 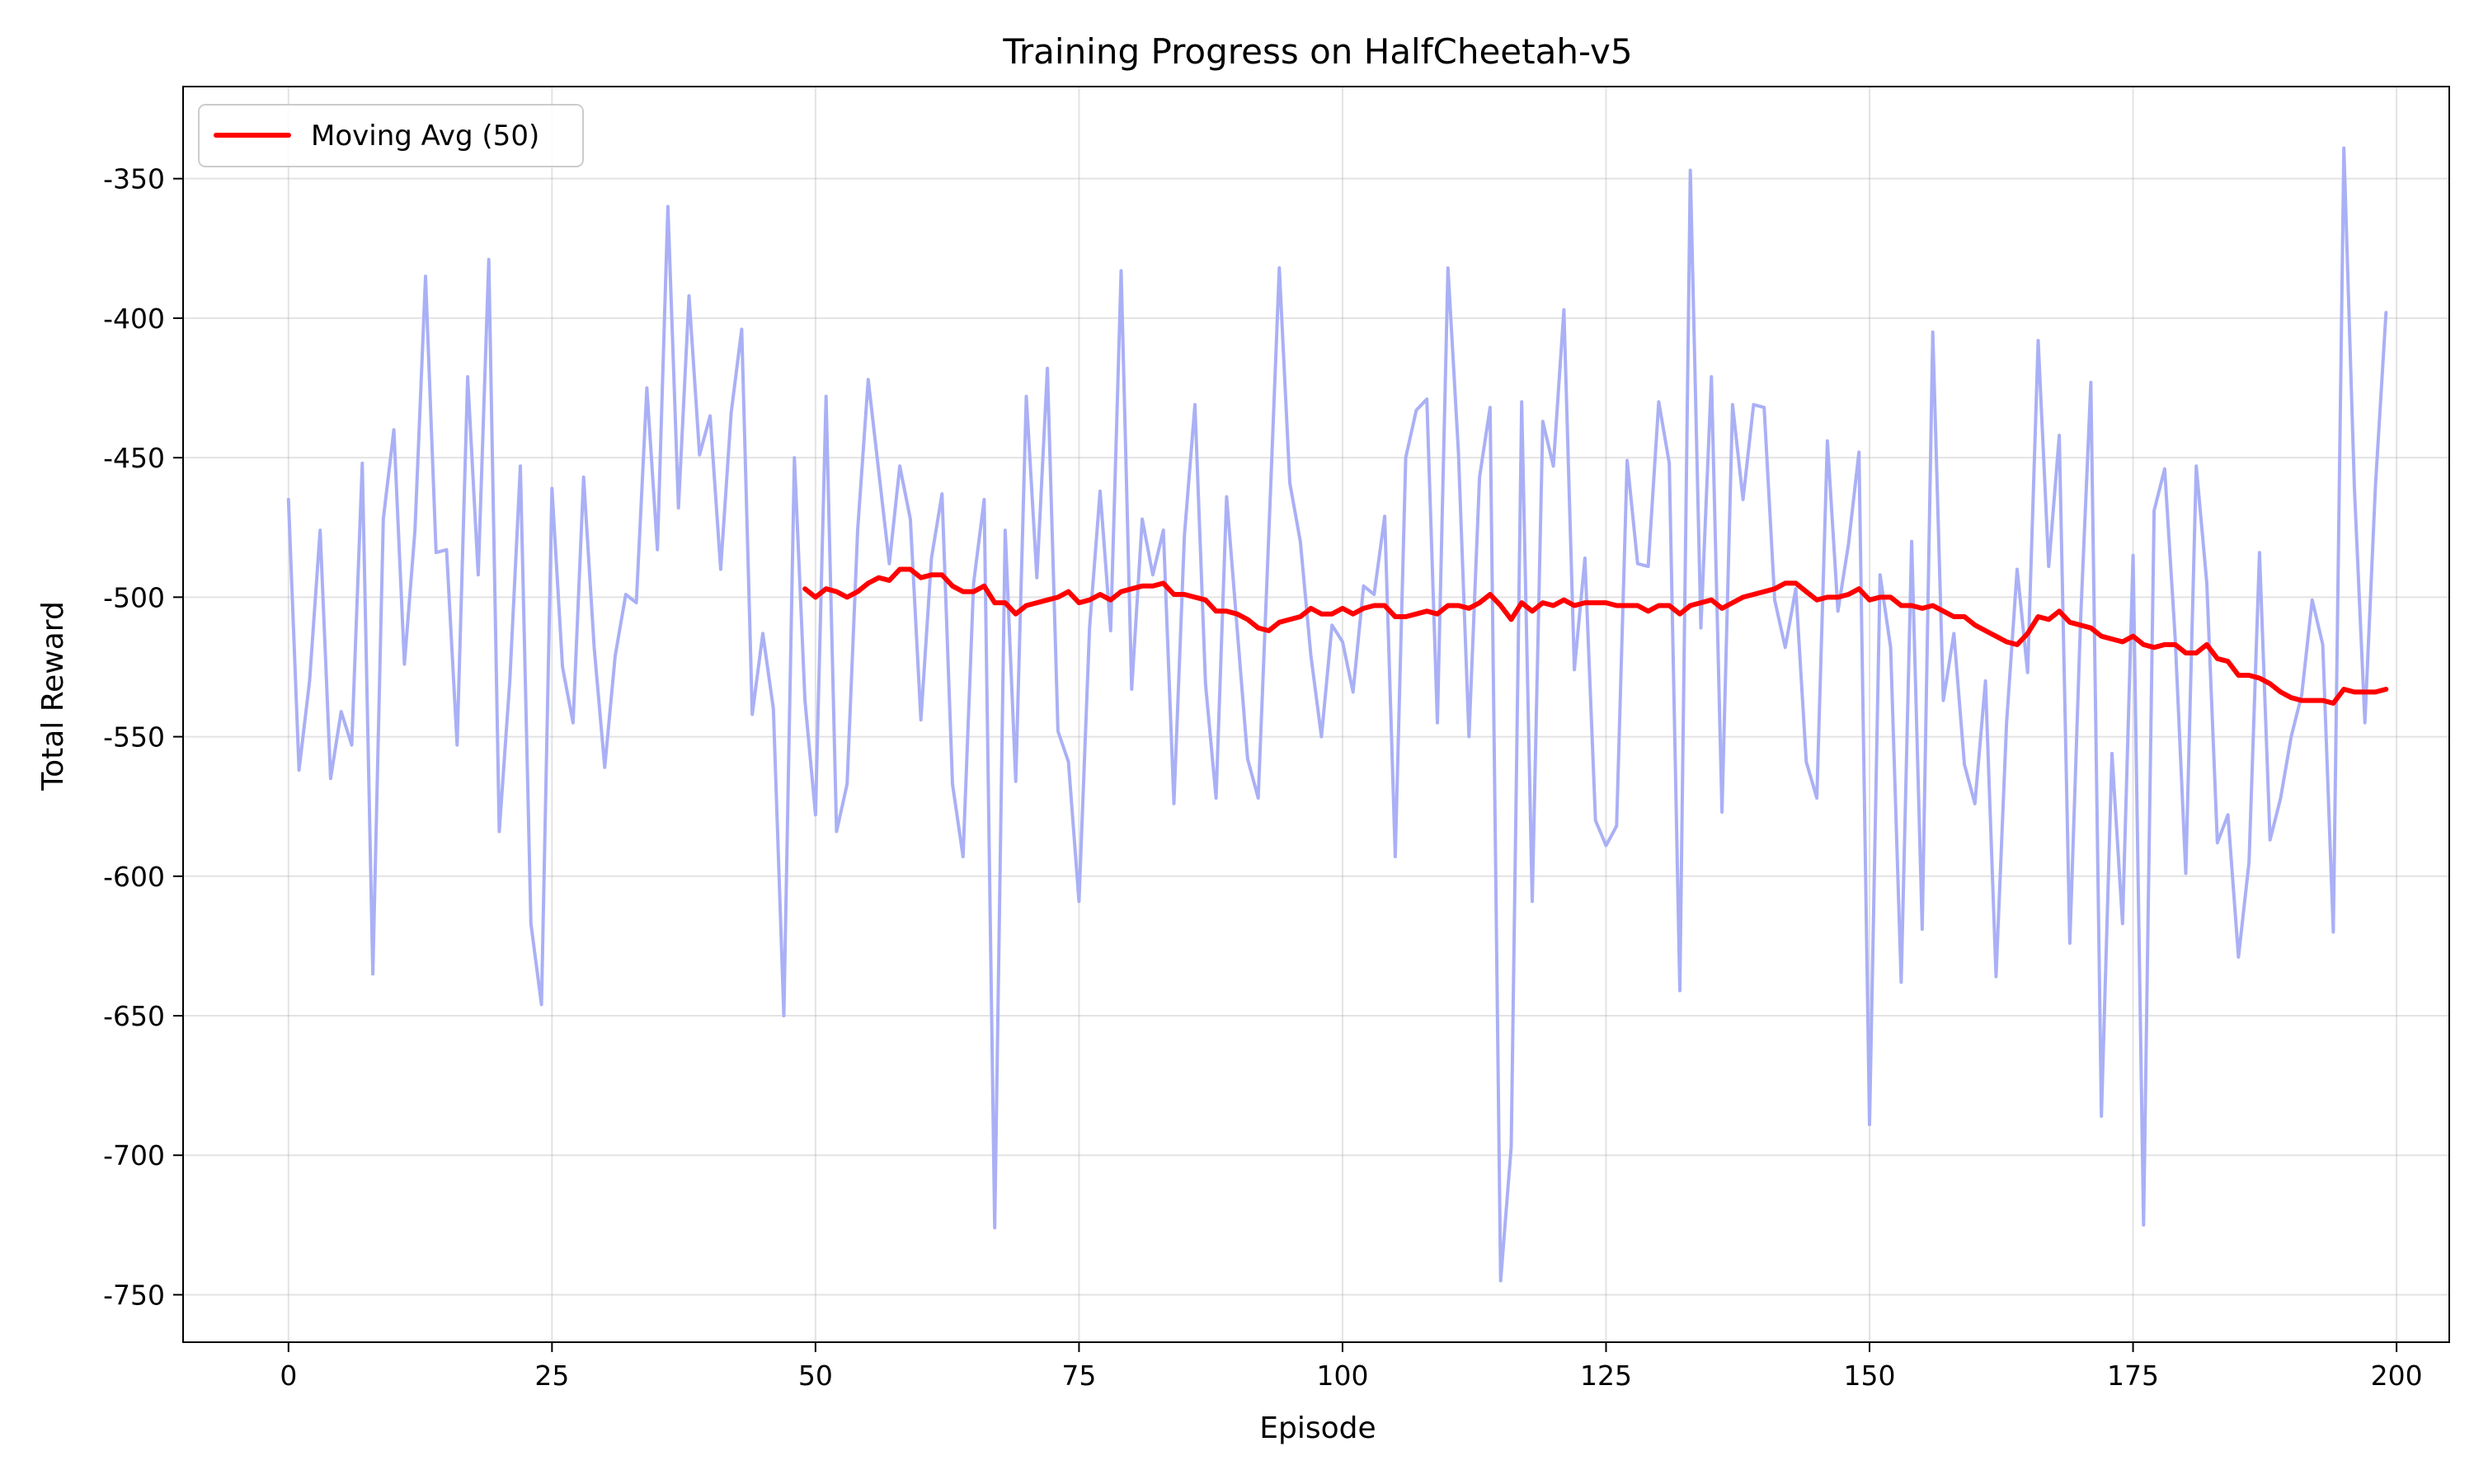 What do you see at coordinates (53, 696) in the screenshot?
I see `y-axis-label: Total Reward` at bounding box center [53, 696].